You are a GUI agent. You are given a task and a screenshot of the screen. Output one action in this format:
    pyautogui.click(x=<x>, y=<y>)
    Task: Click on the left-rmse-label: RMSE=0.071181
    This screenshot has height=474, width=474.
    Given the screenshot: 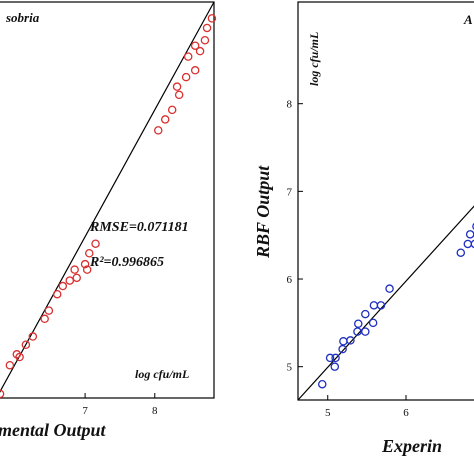 What is the action you would take?
    pyautogui.click(x=139, y=227)
    